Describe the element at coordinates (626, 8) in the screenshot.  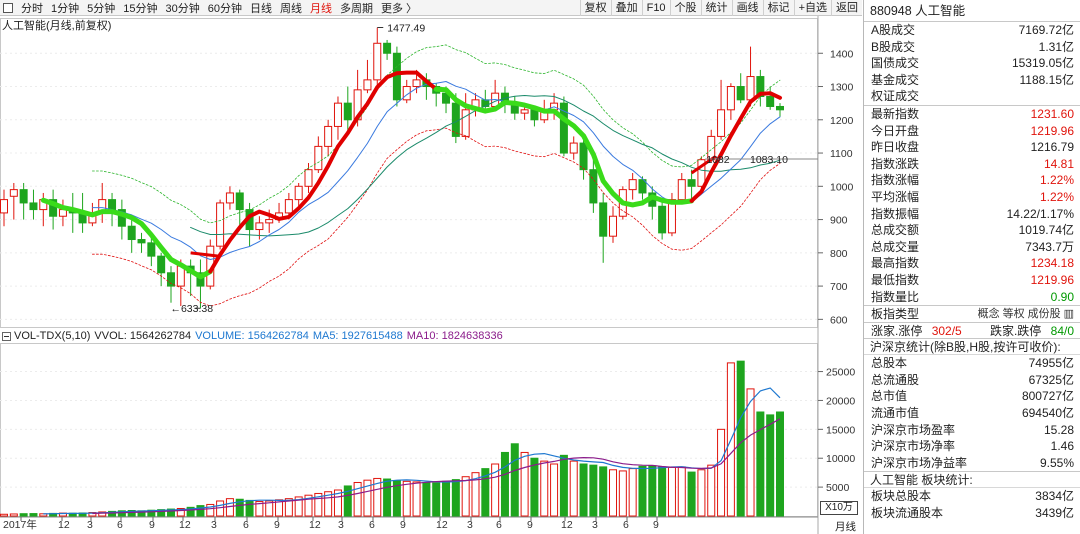
I see `toolbar-button: 叠加` at that location.